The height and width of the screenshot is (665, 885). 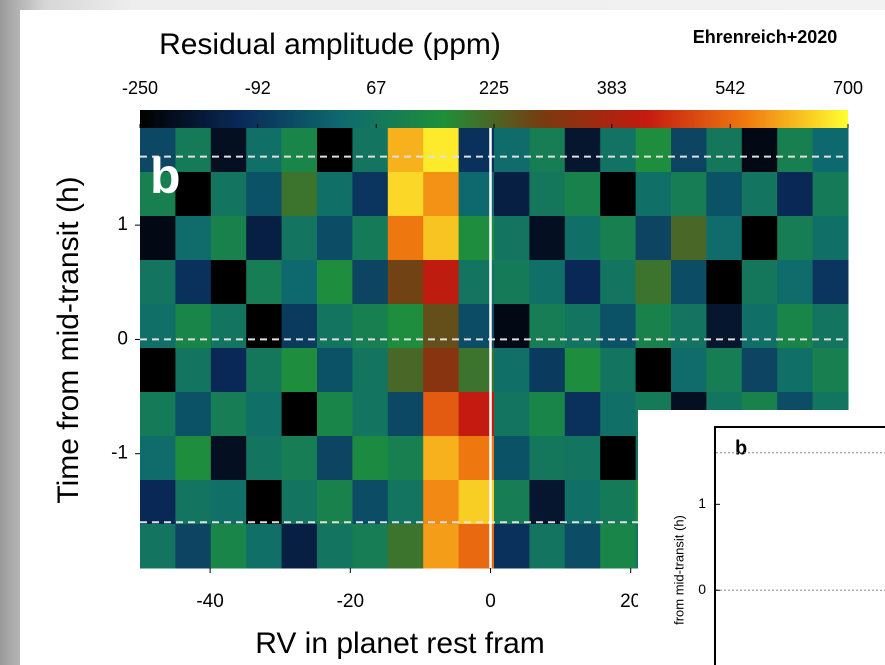 I want to click on inset-panel-label: b, so click(x=741, y=448).